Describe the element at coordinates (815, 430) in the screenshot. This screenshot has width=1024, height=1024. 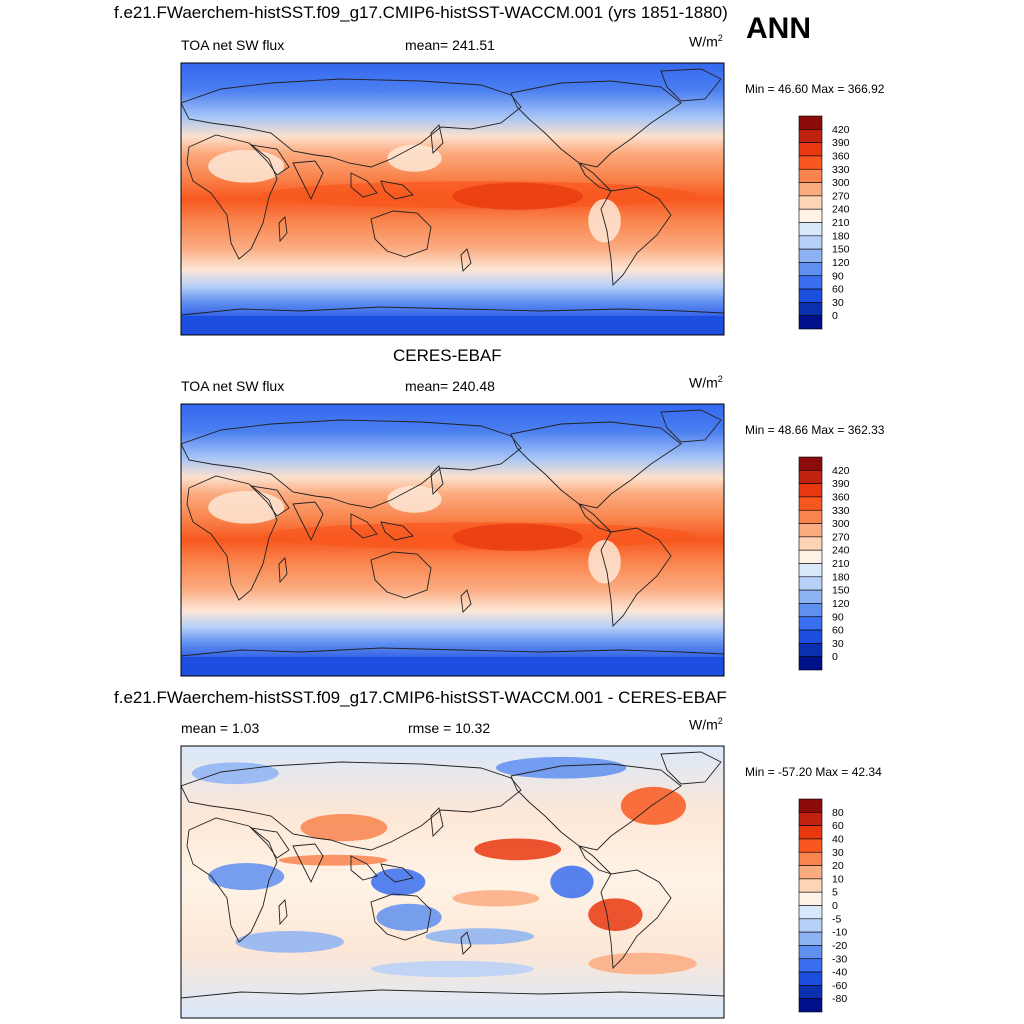
I see `panel-2-minmax: Min = 48.66 Max = 362.33` at that location.